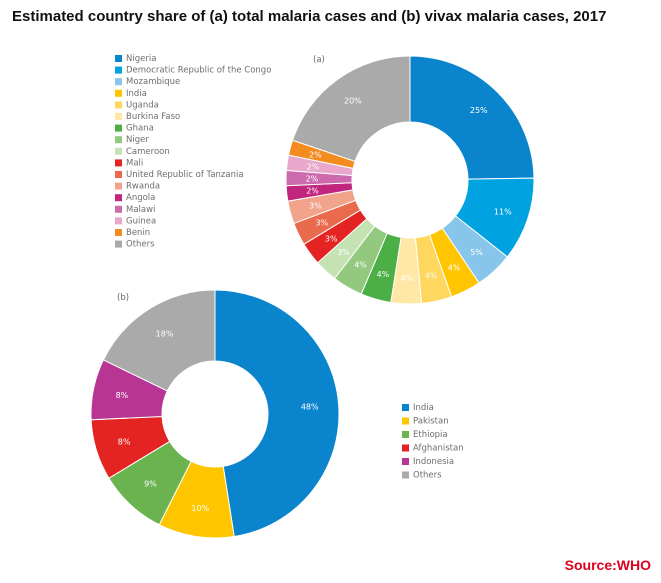  I want to click on legend-item-nigeria: Nigeria, so click(135, 59).